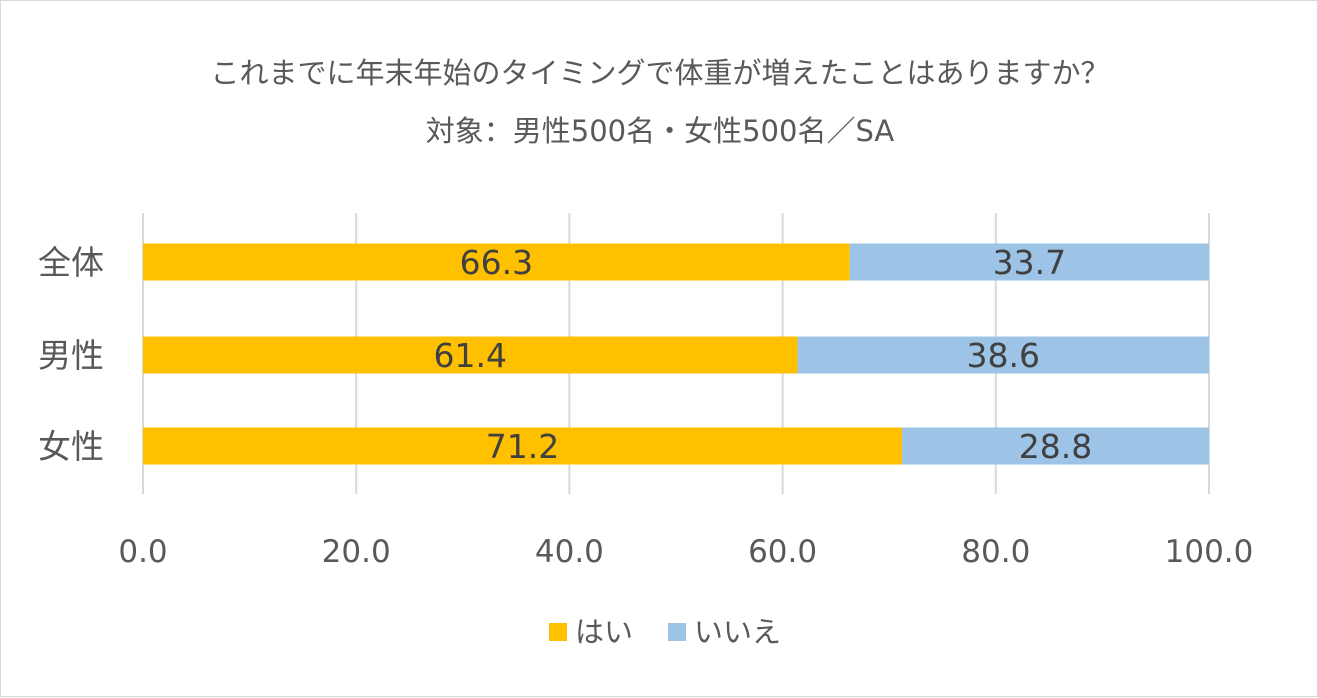  I want to click on data-label: 66.3, so click(496, 262).